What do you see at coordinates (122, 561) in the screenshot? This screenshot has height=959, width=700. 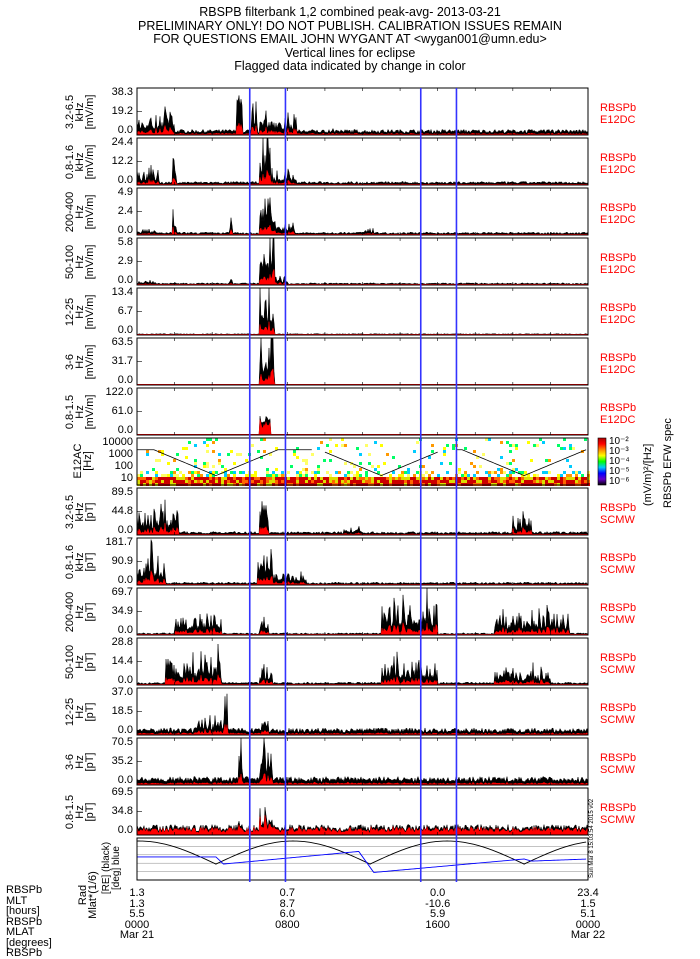 I see `y-tick-label: 90.9` at bounding box center [122, 561].